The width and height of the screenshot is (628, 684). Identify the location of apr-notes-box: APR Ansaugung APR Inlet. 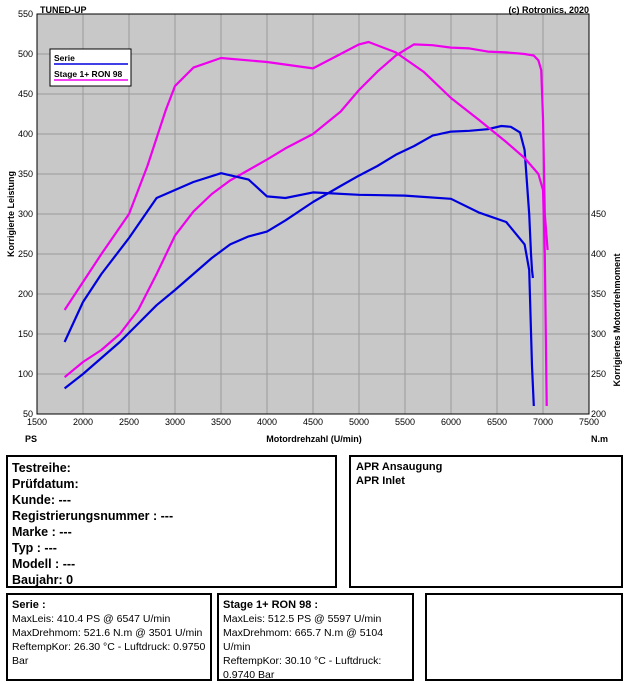
(486, 521).